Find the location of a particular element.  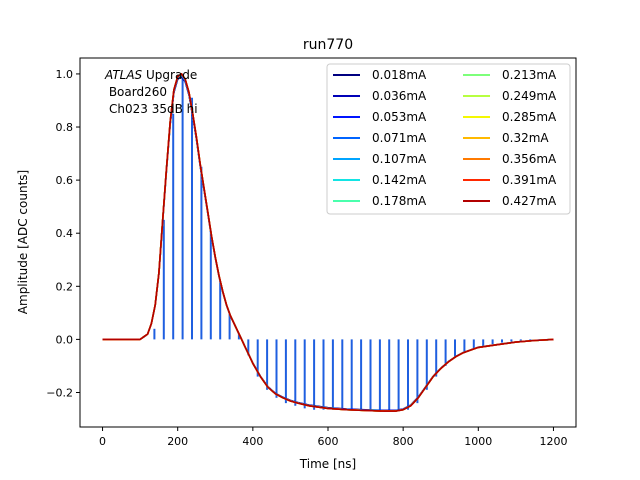

y-tick-label: 0.0 is located at coordinates (65, 339).